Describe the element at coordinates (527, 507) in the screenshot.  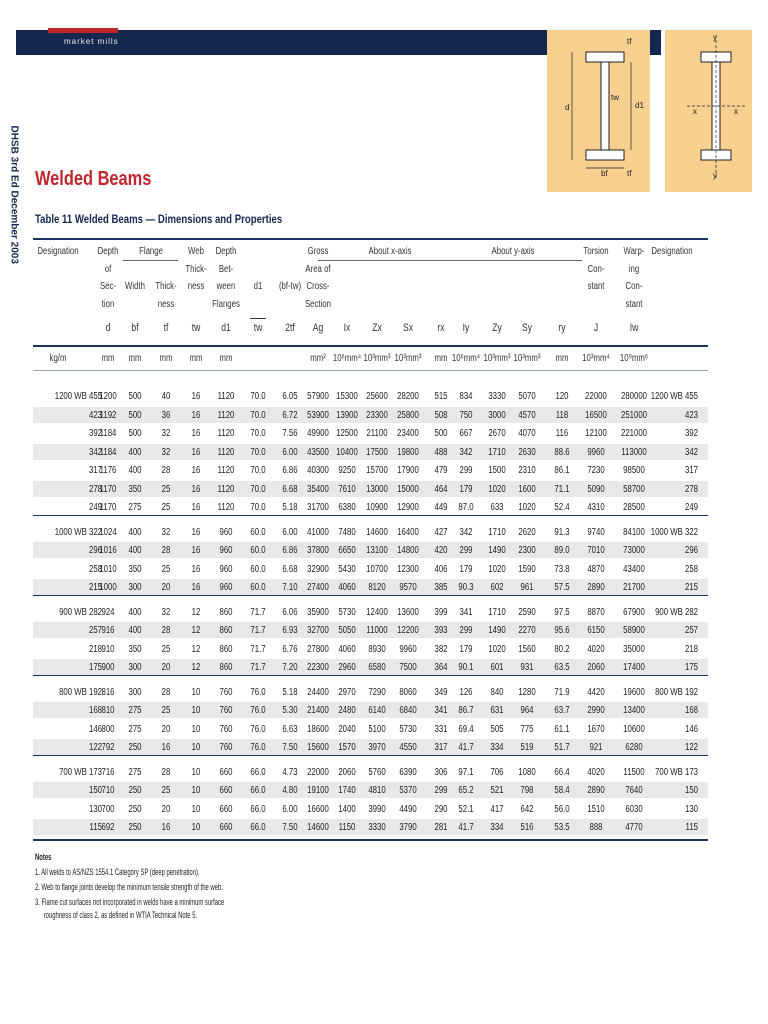
I see `table-cell: 1020` at that location.